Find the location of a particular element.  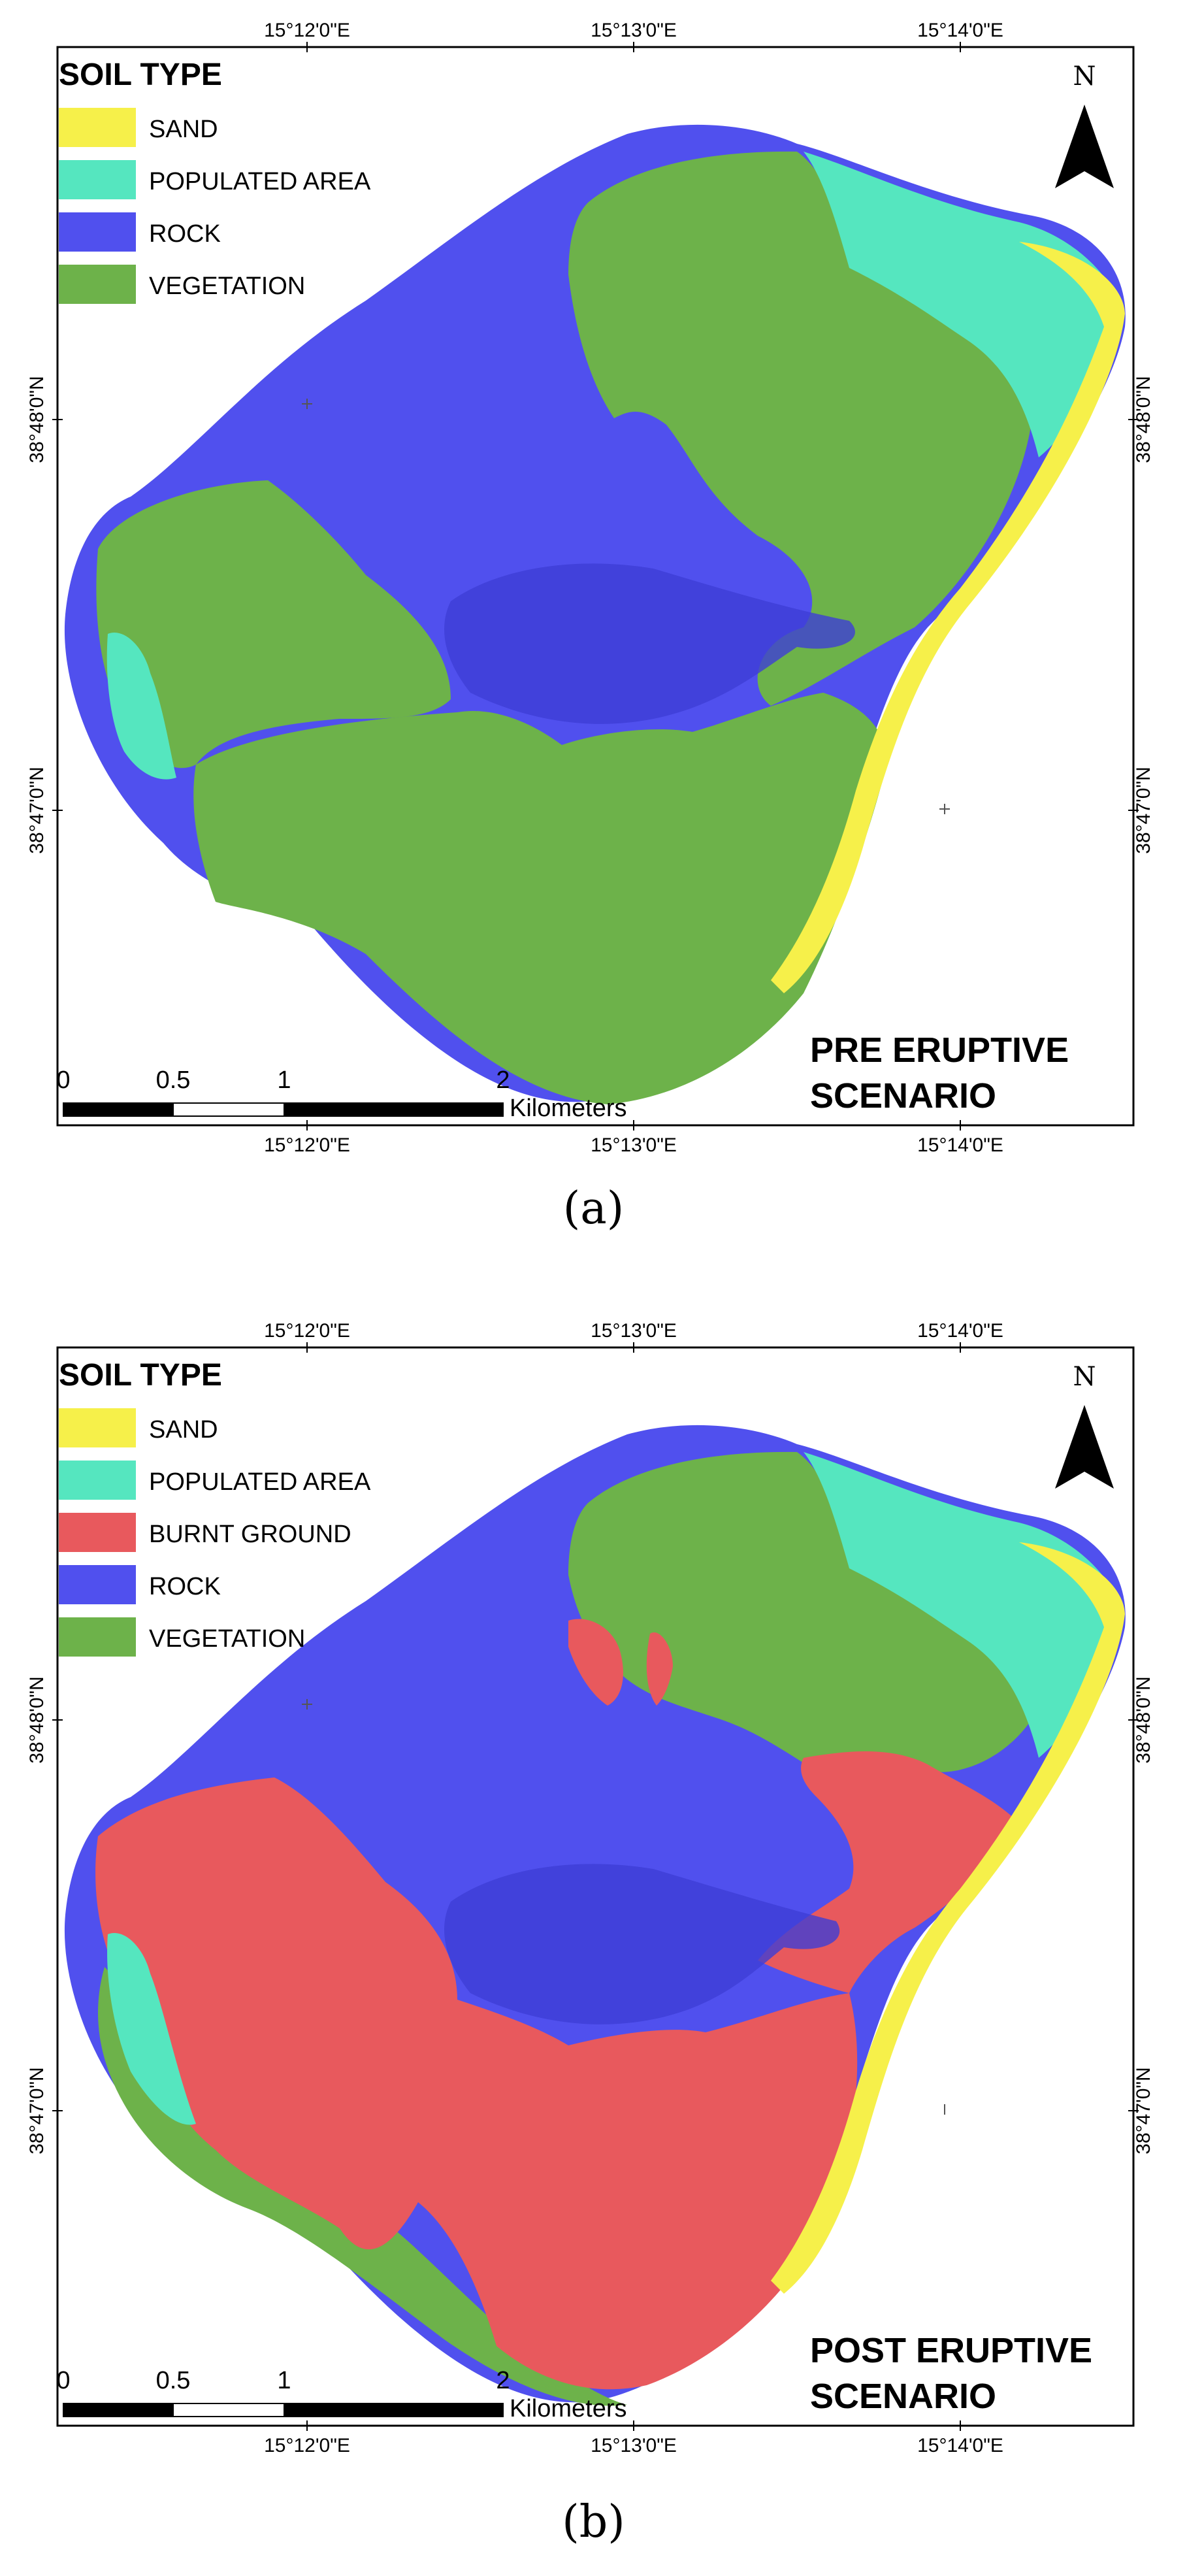

legend-label: BURNT GROUND is located at coordinates (250, 1534).